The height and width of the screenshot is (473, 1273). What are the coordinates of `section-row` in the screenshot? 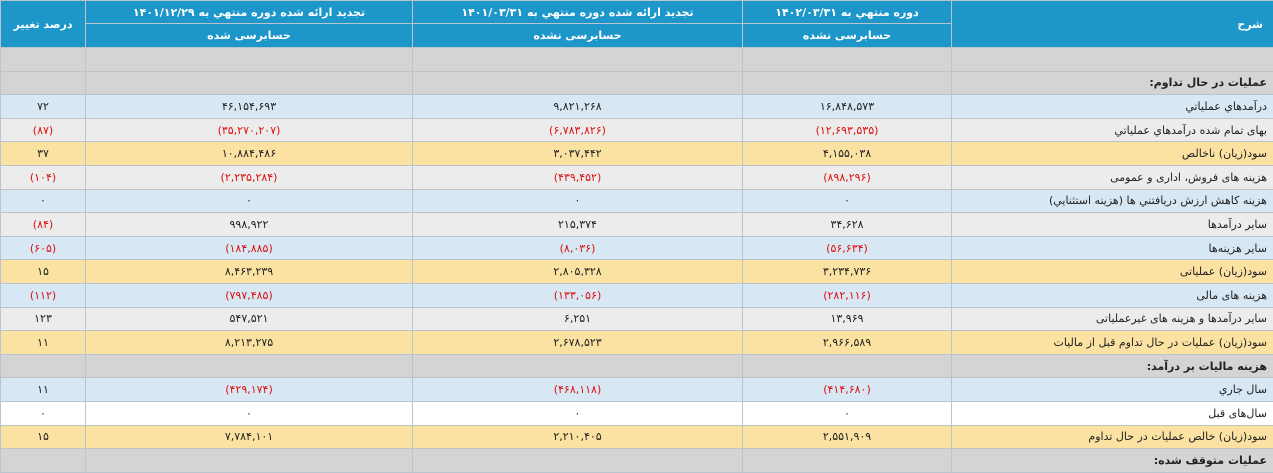 It's located at (637, 60).